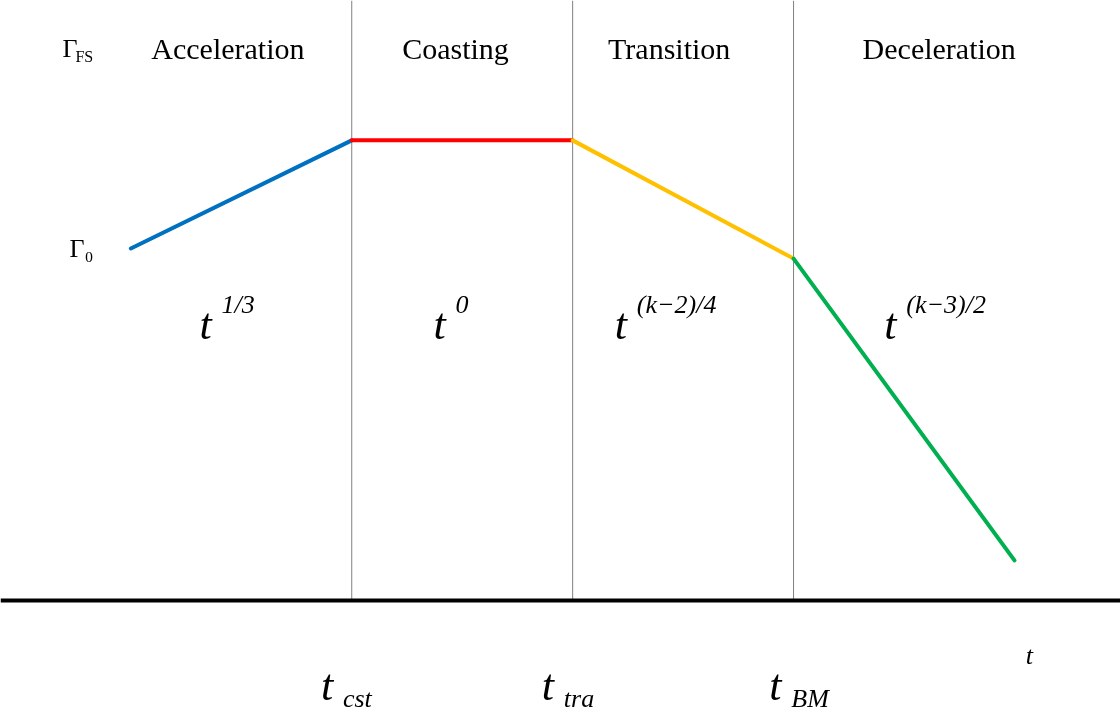  What do you see at coordinates (1029, 656) in the screenshot?
I see `text: t` at bounding box center [1029, 656].